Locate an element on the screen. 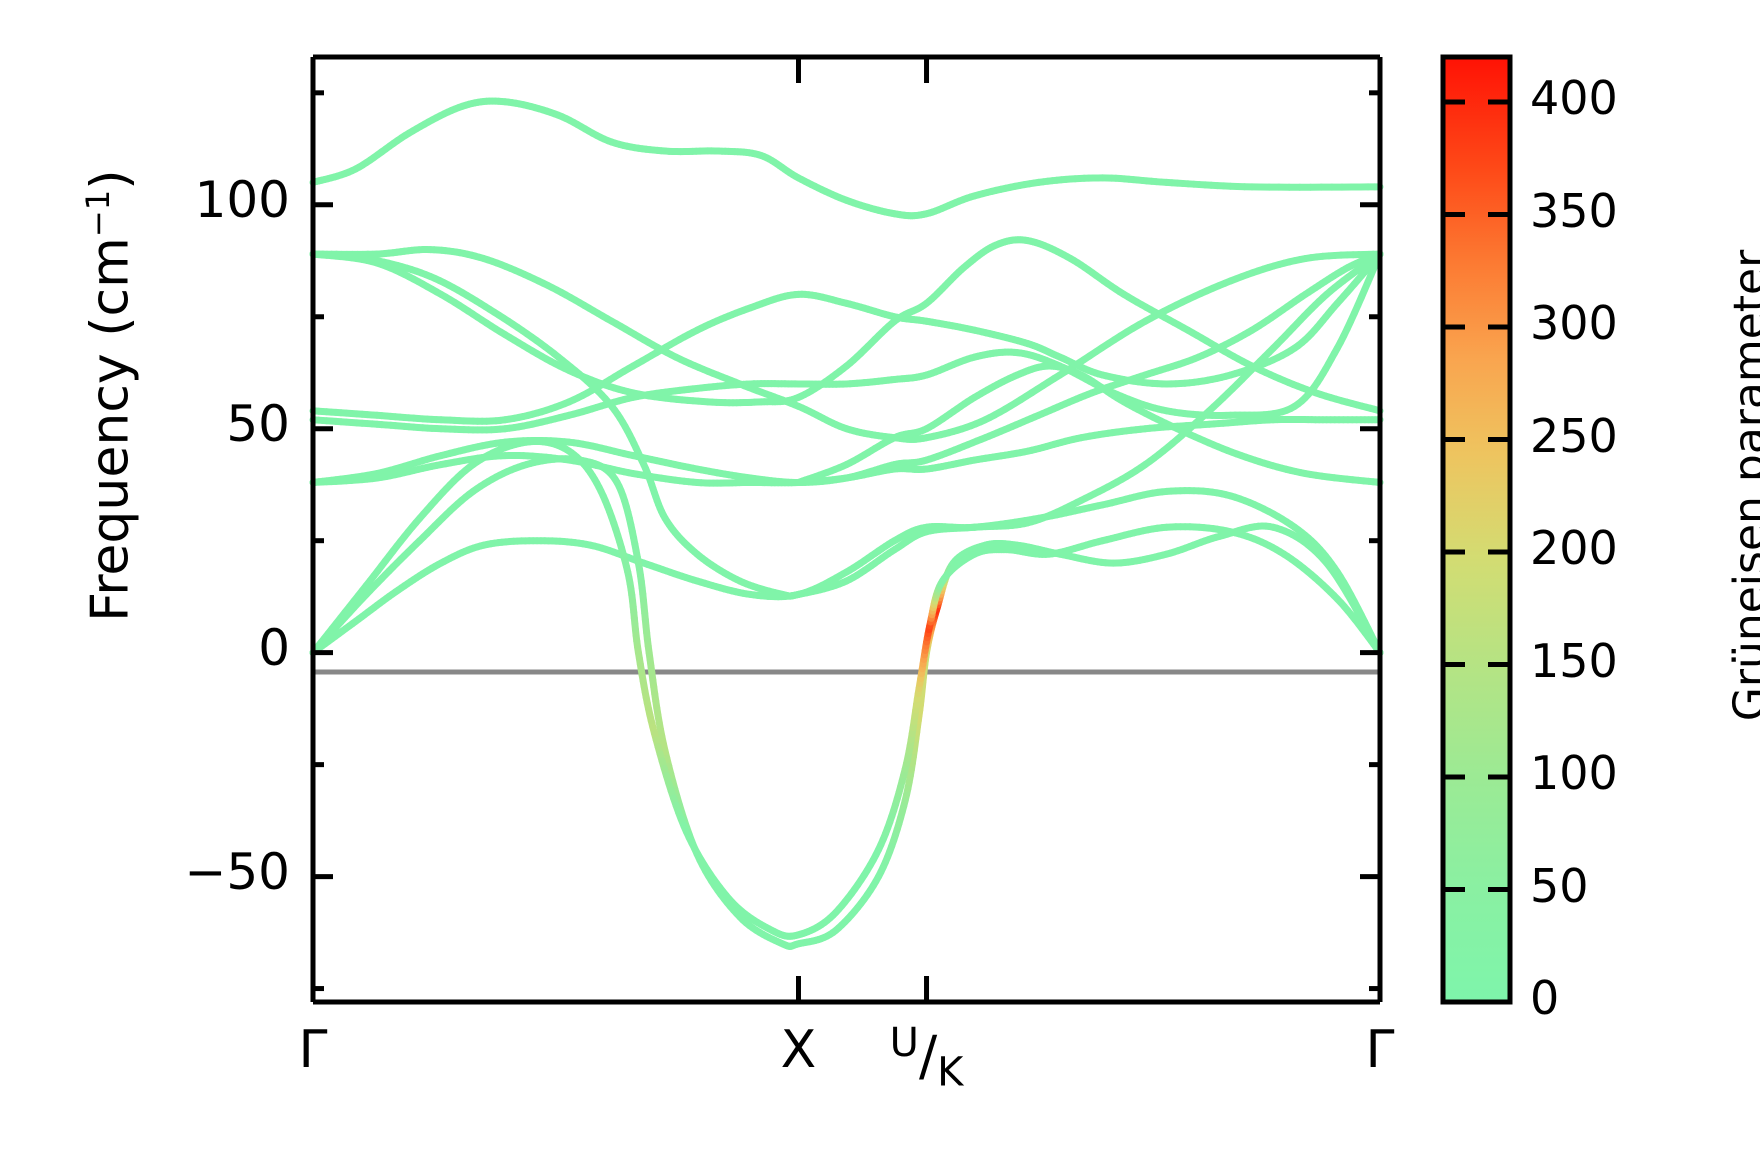 Image resolution: width=1760 pixels, height=1171 pixels. x-tick-label-u: U is located at coordinates (904, 1043).